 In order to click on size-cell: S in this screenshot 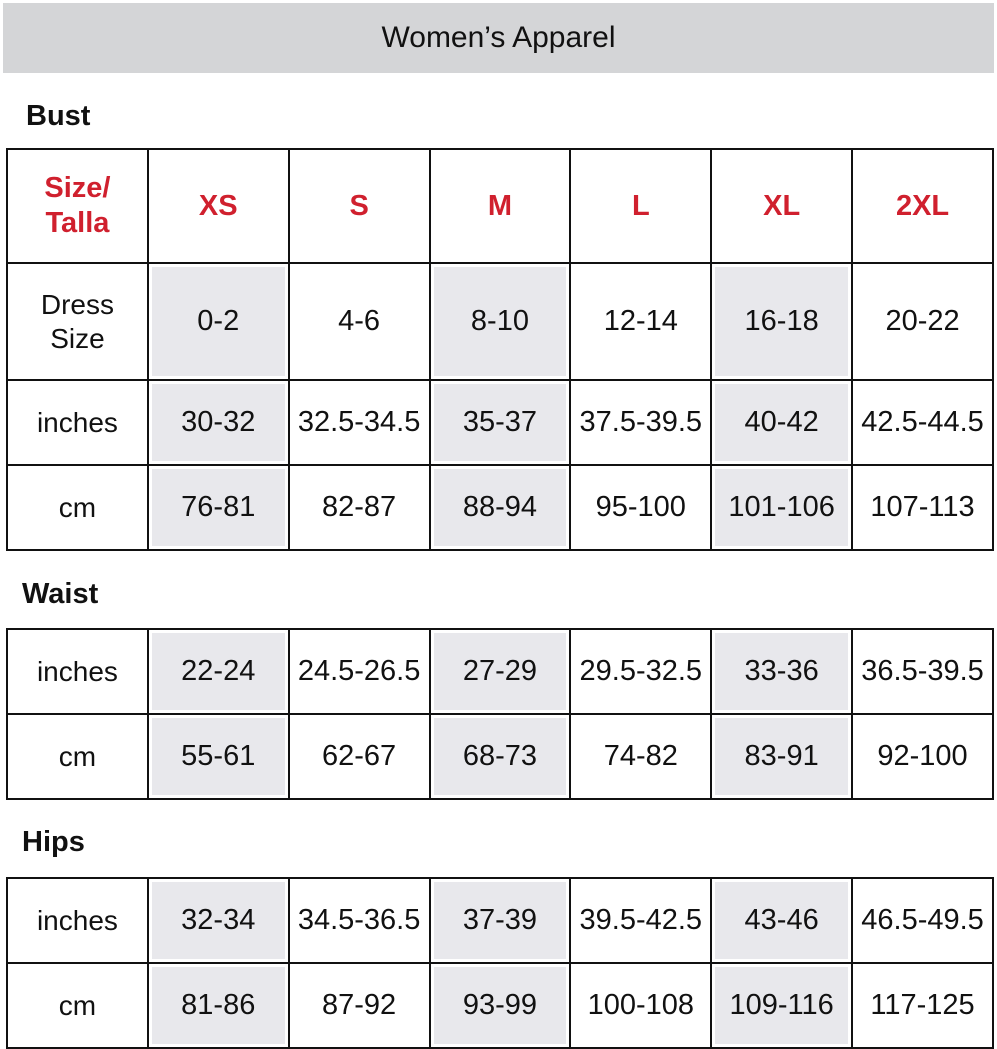, I will do `click(359, 206)`.